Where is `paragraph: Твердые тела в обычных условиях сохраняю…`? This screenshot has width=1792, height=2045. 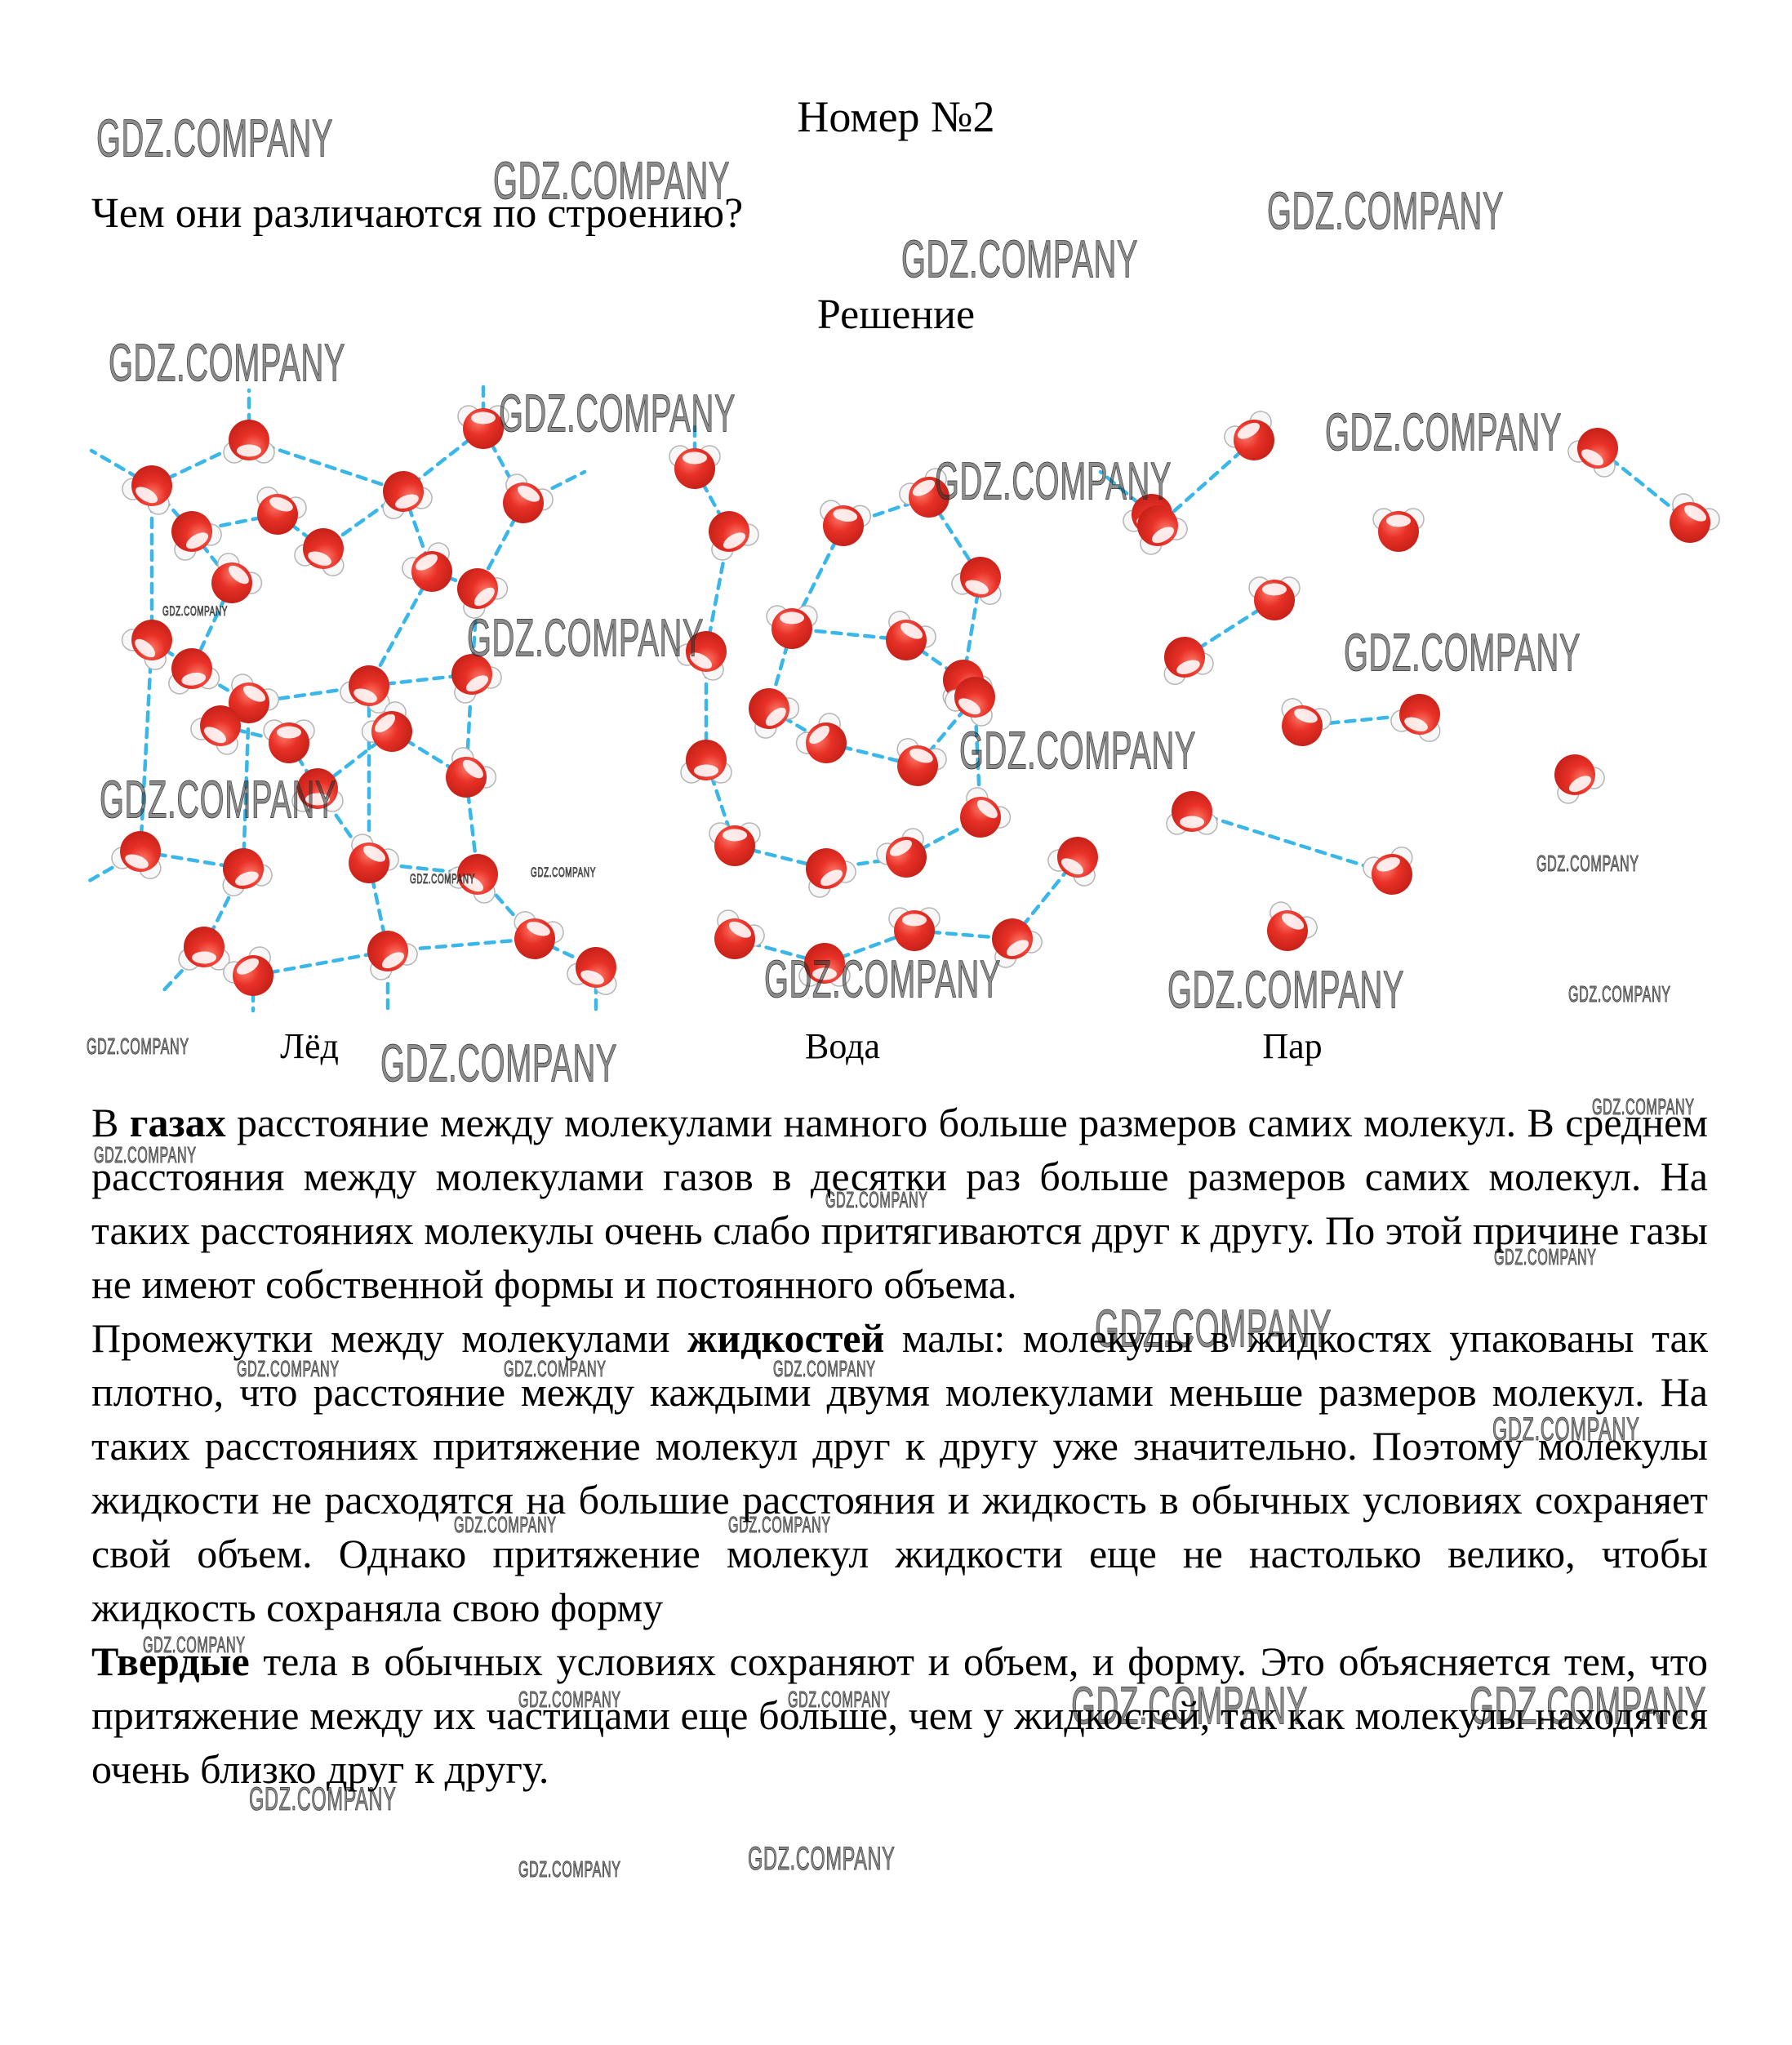
paragraph: Твердые тела в обычных условиях сохраняю… is located at coordinates (899, 1715).